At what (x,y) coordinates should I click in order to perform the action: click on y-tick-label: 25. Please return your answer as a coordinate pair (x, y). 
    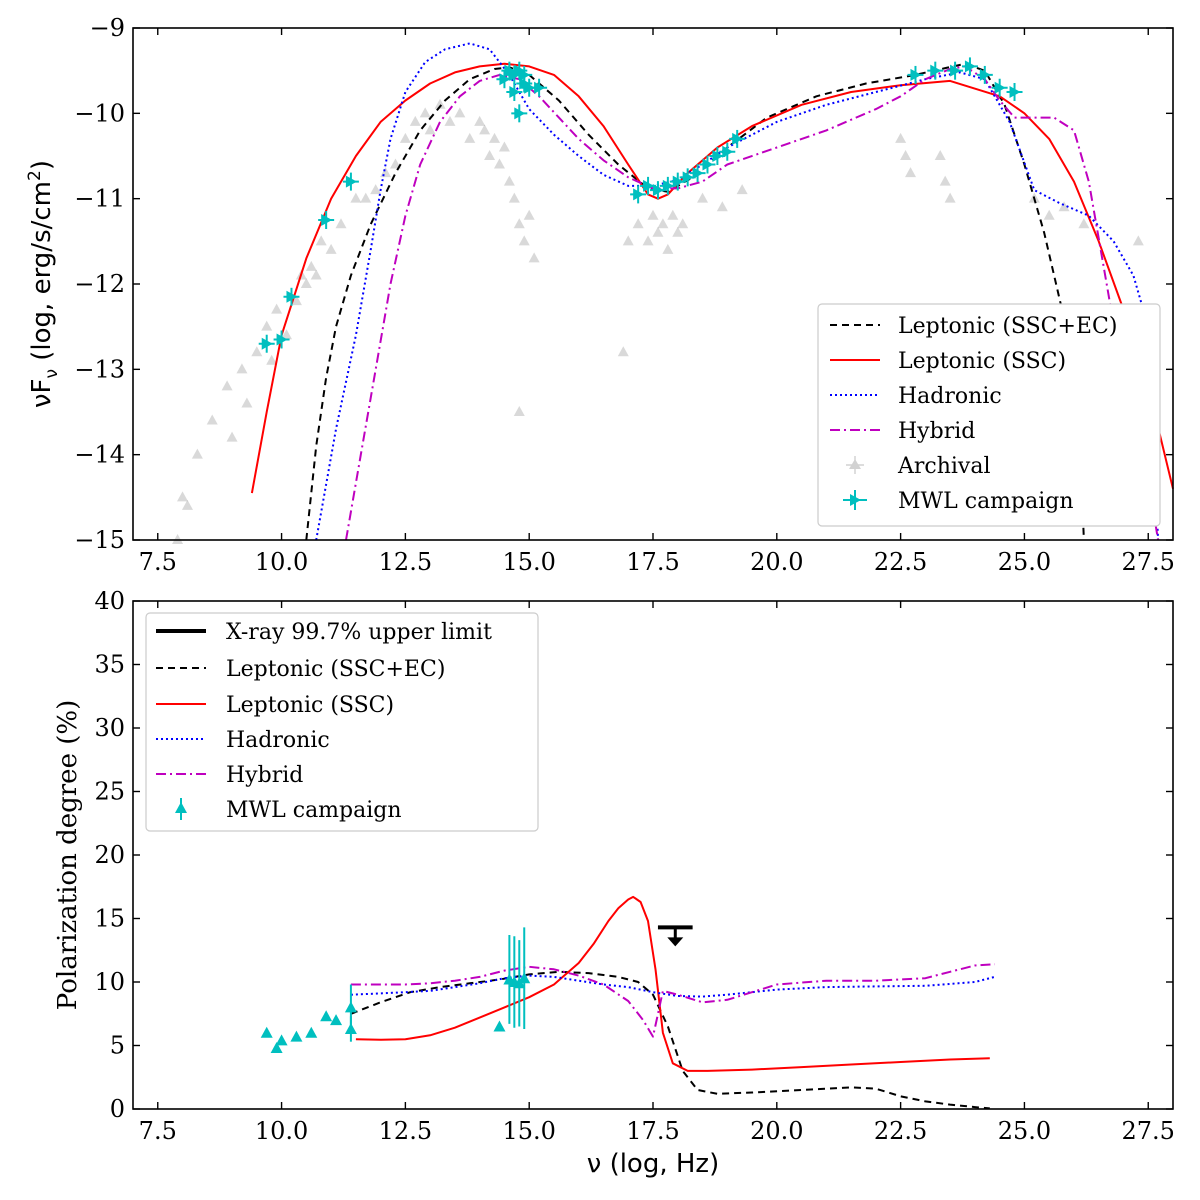
    Looking at the image, I should click on (109, 792).